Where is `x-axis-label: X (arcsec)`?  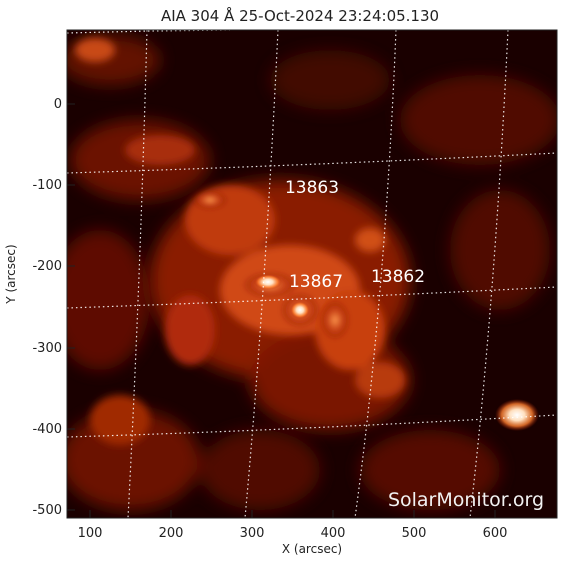
x-axis-label: X (arcsec) is located at coordinates (312, 549).